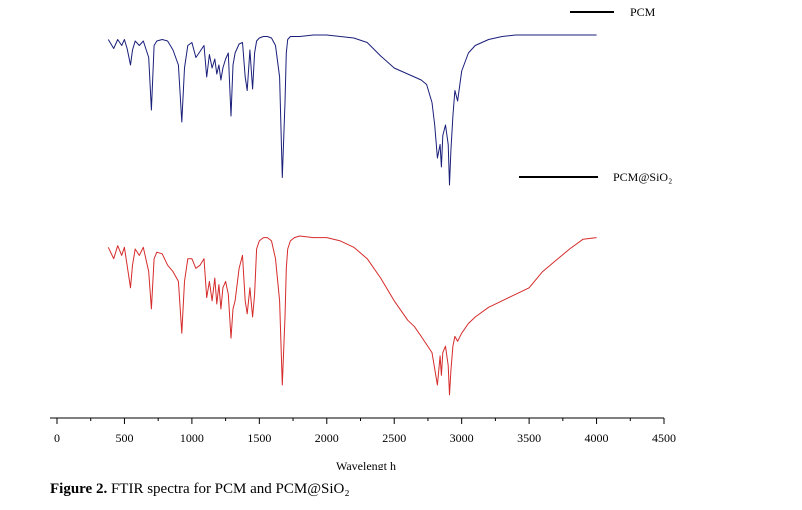  I want to click on x-axis: 0 500 1000 1500 2000 2500 3000 3500 4000 4500, so click(363, 431).